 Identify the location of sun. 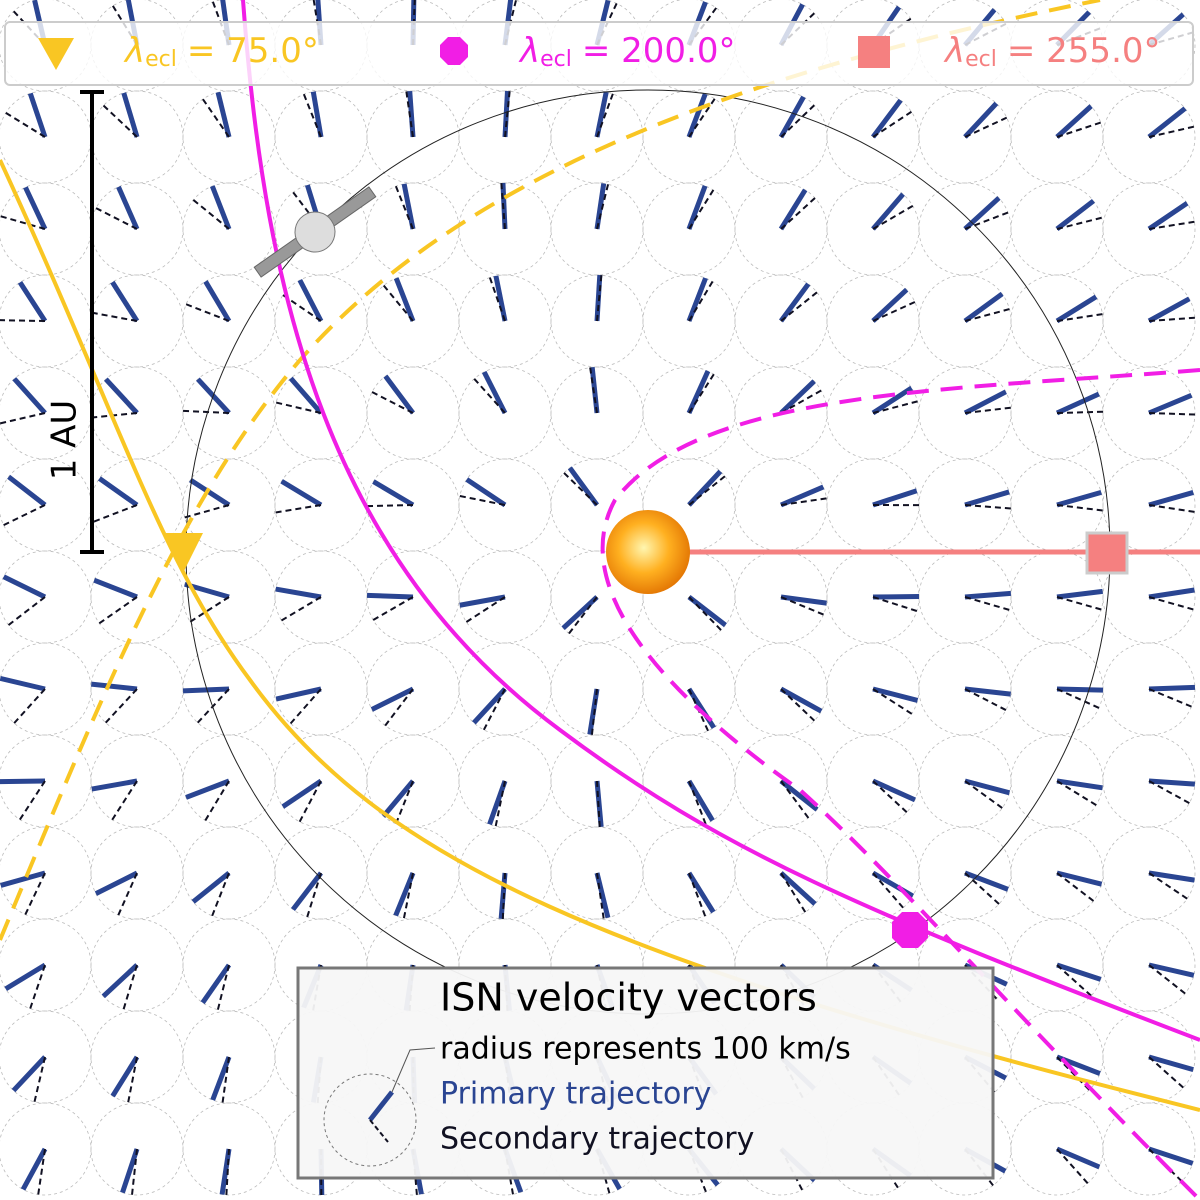
(648, 552).